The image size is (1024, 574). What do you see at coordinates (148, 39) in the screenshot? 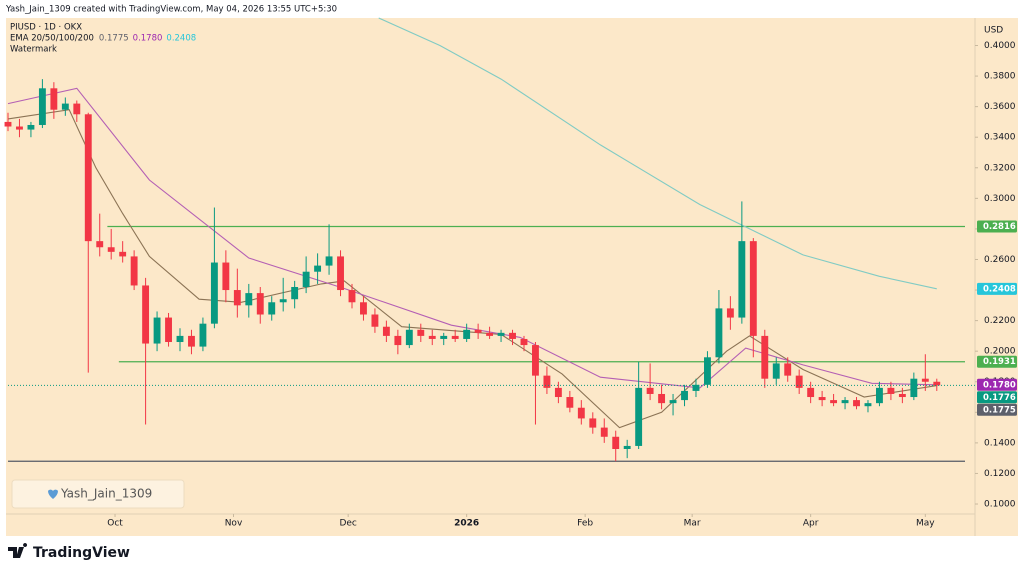
I see `ema-legend-value: 0.1780` at bounding box center [148, 39].